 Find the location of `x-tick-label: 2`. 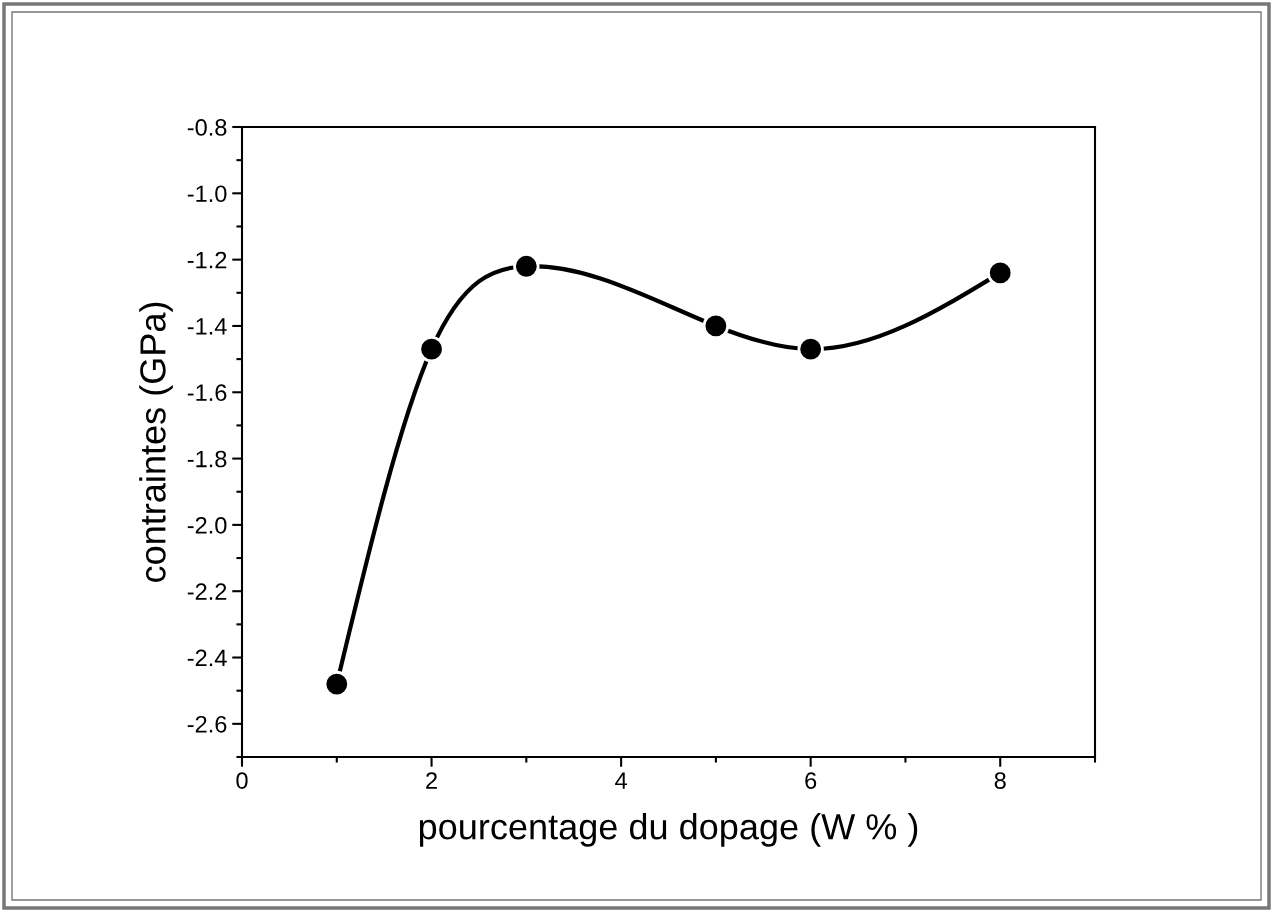

x-tick-label: 2 is located at coordinates (431, 780).